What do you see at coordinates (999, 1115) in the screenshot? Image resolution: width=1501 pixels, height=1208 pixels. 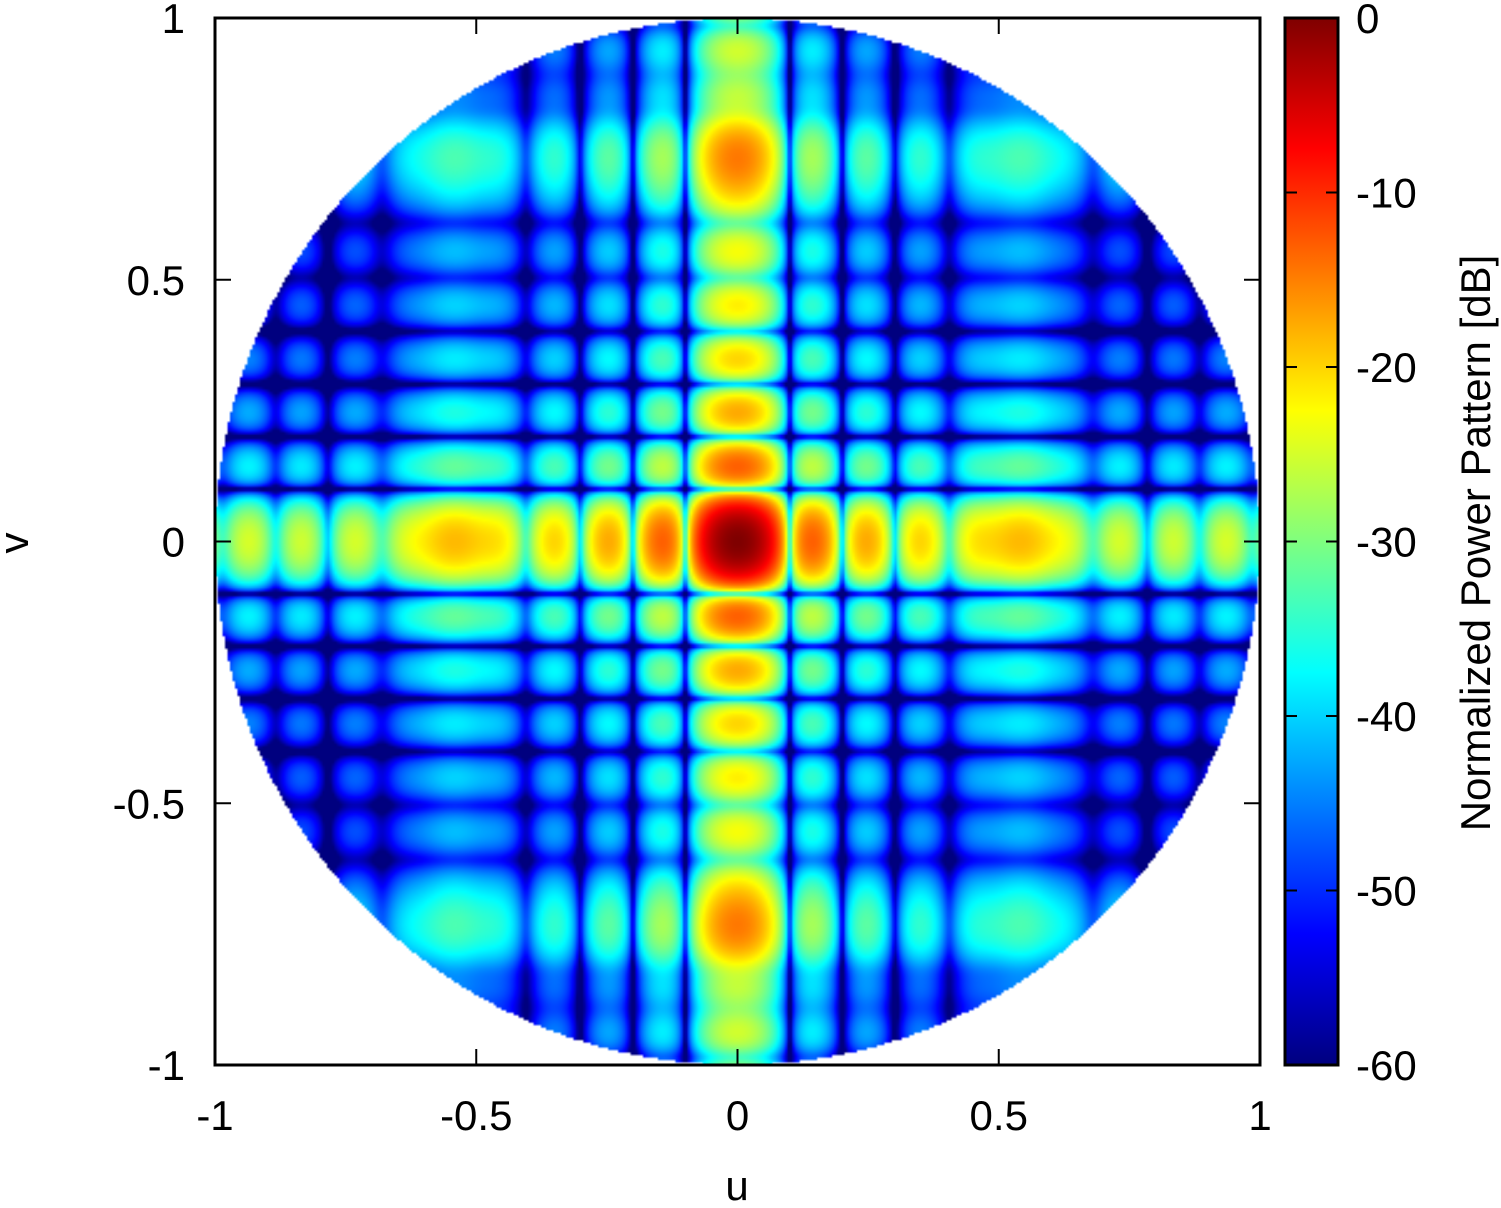 I see `x-tick-label: 0.5` at bounding box center [999, 1115].